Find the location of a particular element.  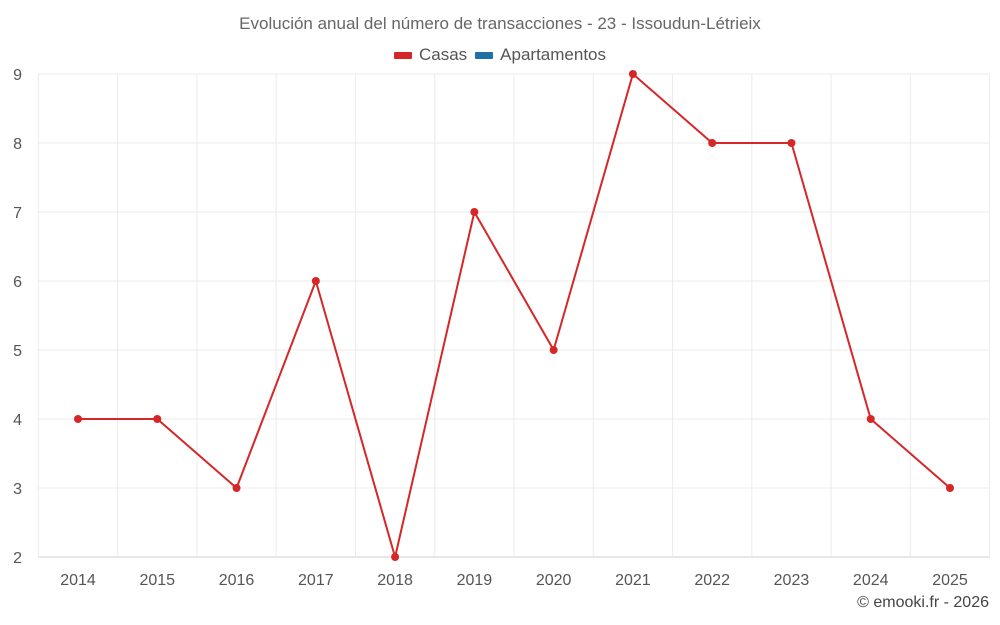

x-tick-label: 2020 is located at coordinates (554, 580).